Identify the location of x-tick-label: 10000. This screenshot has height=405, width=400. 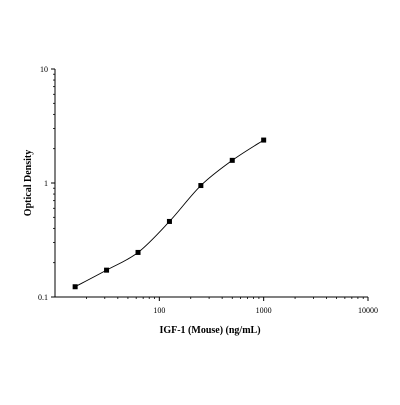
(368, 310).